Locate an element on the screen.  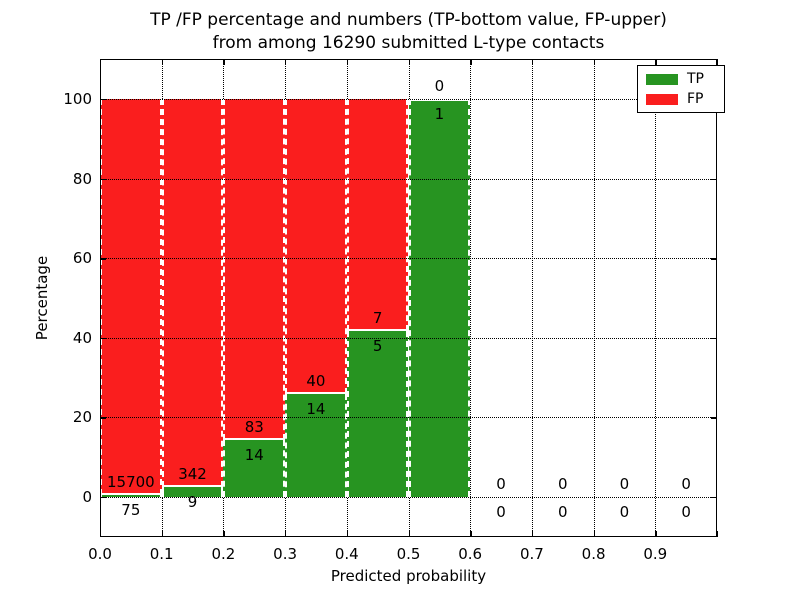
y-tick-label: 0 is located at coordinates (87, 497).